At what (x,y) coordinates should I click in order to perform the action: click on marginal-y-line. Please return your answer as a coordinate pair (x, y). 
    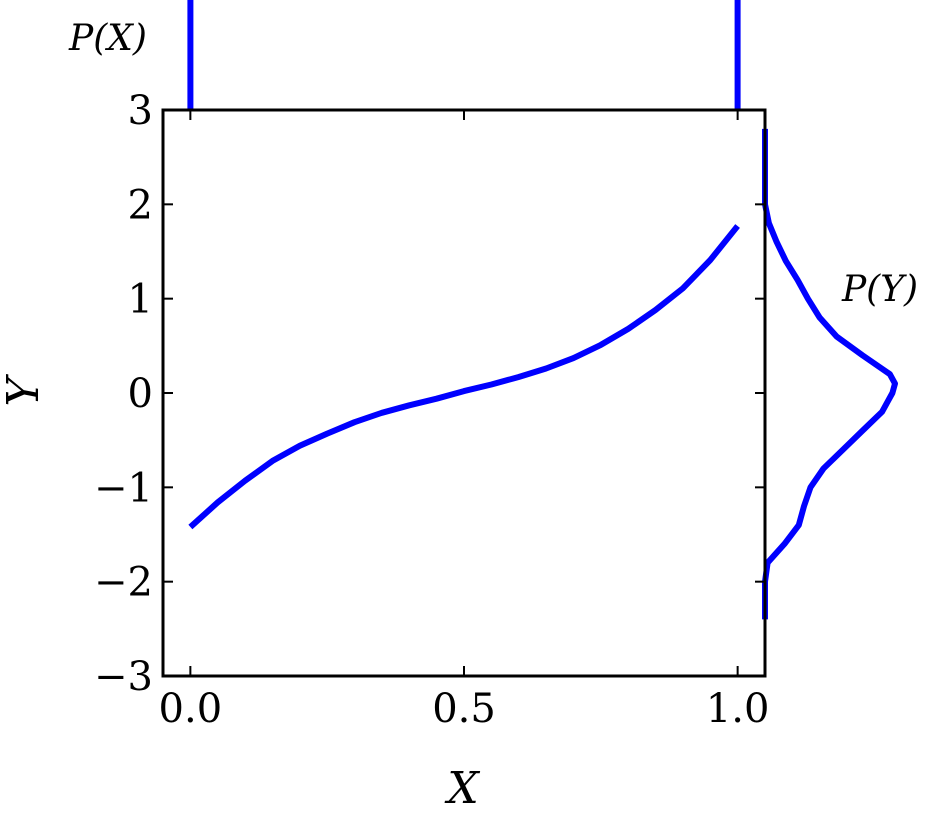
    Looking at the image, I should click on (830, 374).